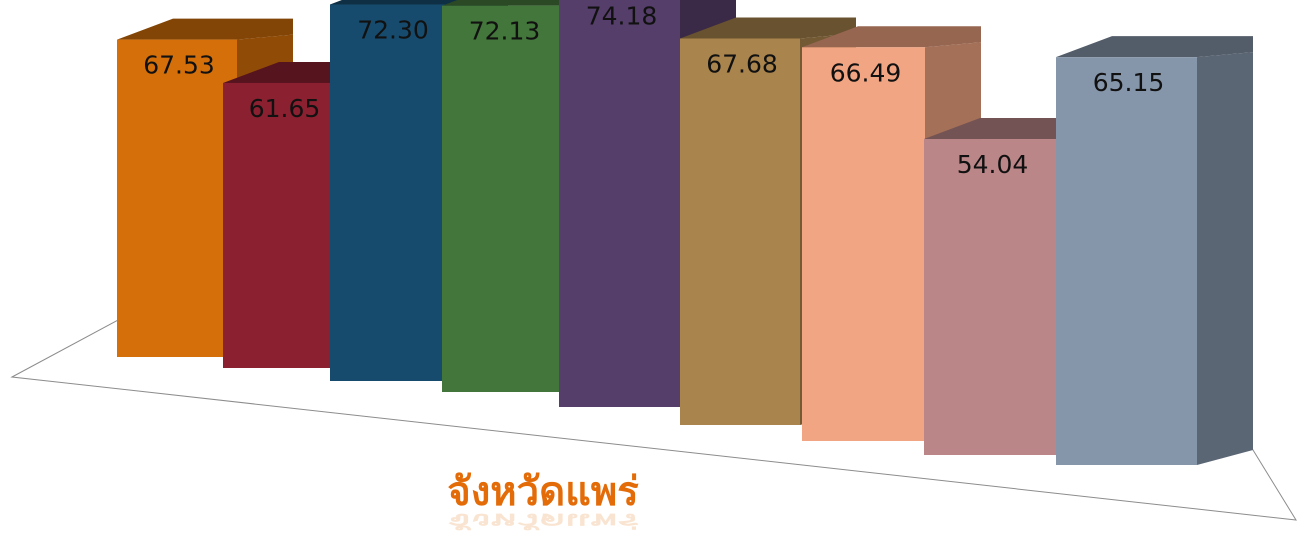 The width and height of the screenshot is (1302, 533). Describe the element at coordinates (1129, 82) in the screenshot. I see `data-label: 65.15` at that location.